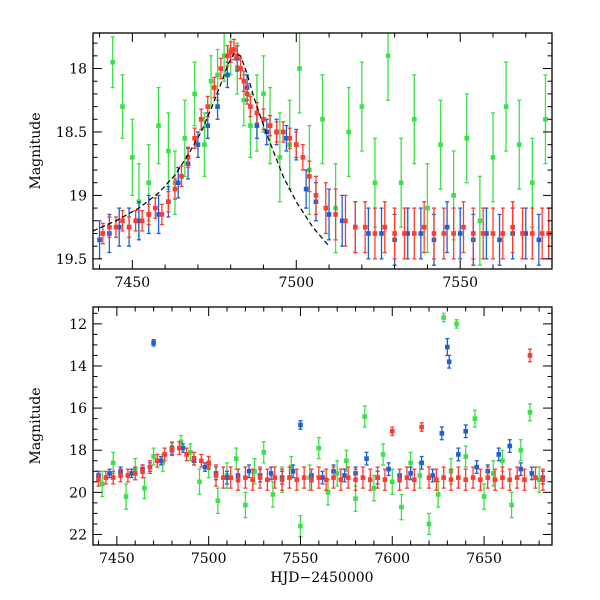  I want to click on bottom-y-axis-label: Magnitude, so click(36, 425).